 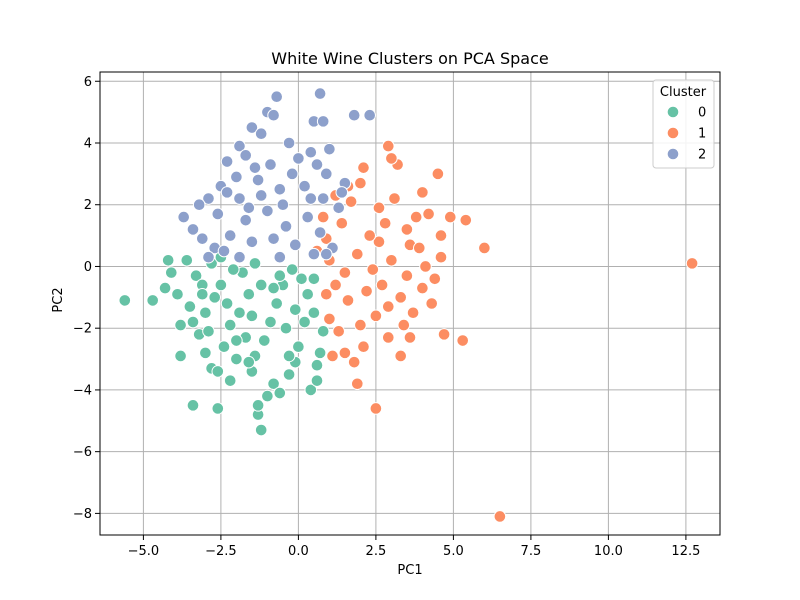 I want to click on y-tick-label: 4, so click(x=88, y=143).